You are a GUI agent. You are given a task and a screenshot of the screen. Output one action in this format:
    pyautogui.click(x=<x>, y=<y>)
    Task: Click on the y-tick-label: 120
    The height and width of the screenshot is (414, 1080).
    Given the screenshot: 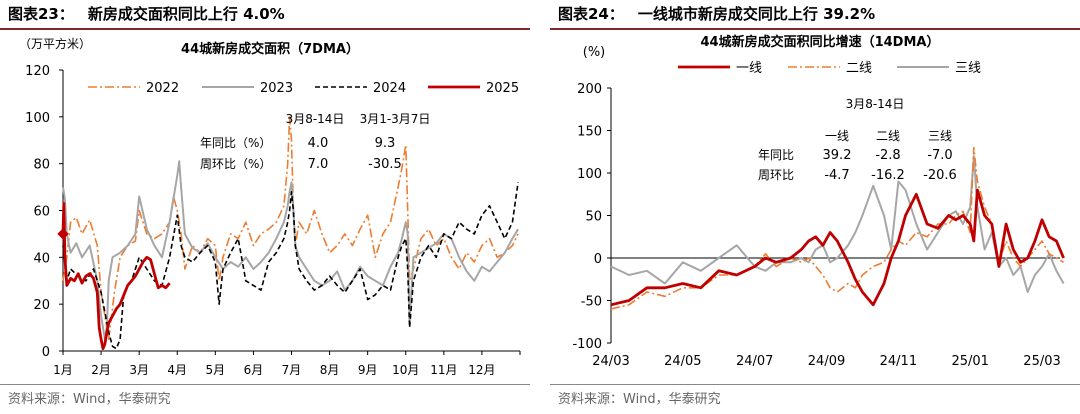 What is the action you would take?
    pyautogui.click(x=37, y=71)
    